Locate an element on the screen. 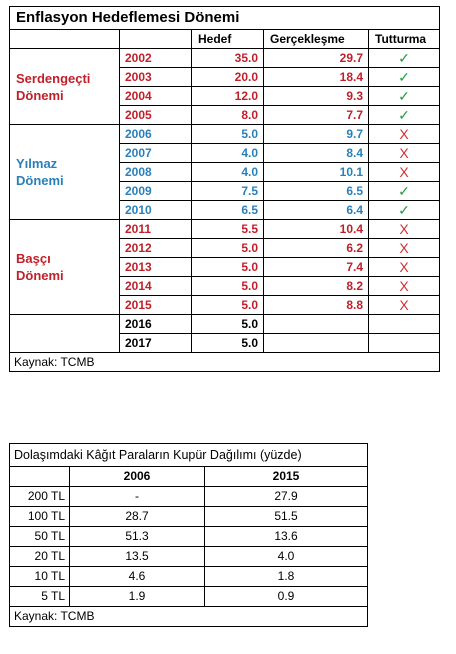 Image resolution: width=456 pixels, height=654 pixels. value-2006: 51.3 is located at coordinates (137, 536).